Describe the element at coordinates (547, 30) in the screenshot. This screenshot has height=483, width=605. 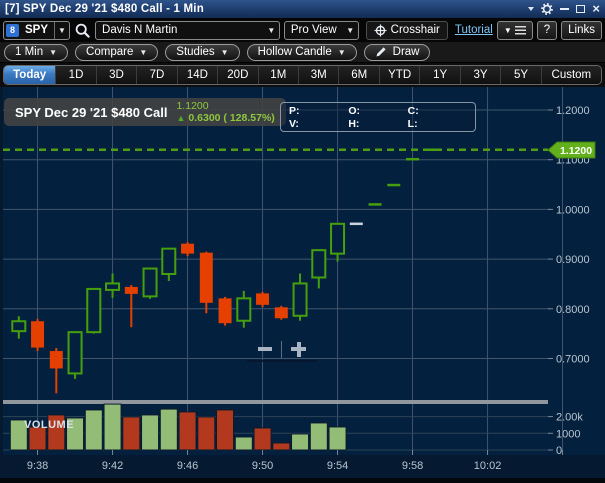
I see `help-button: ?` at that location.